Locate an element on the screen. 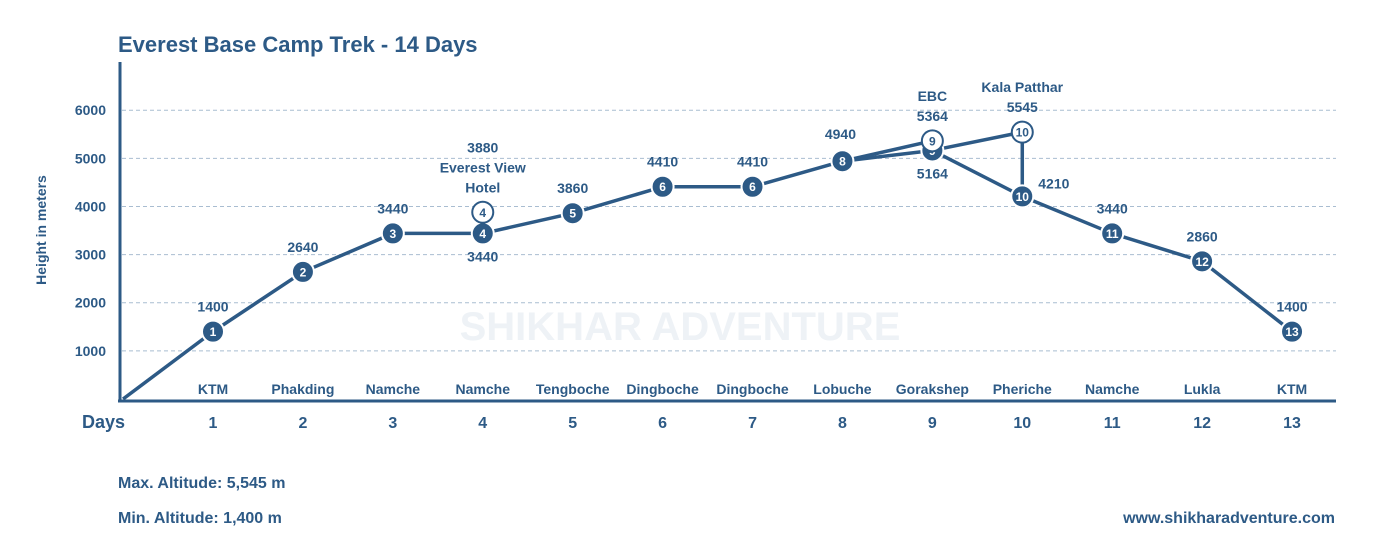 Image resolution: width=1380 pixels, height=555 pixels. place-label: Gorakshep is located at coordinates (932, 389).